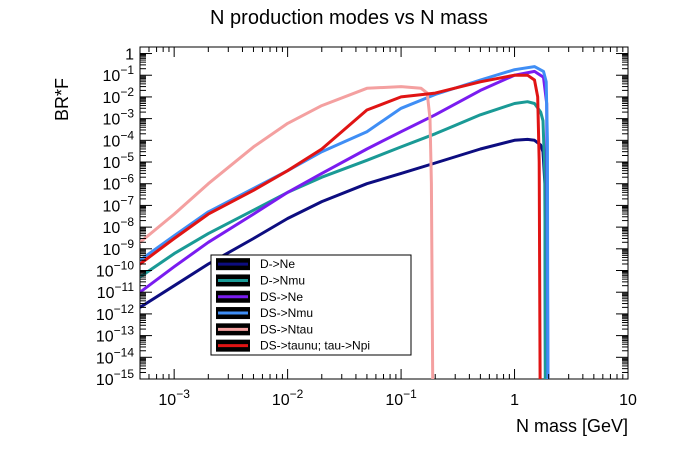 Image resolution: width=698 pixels, height=474 pixels. I want to click on y-tick-label: 10⁻¹¹, so click(116, 291).